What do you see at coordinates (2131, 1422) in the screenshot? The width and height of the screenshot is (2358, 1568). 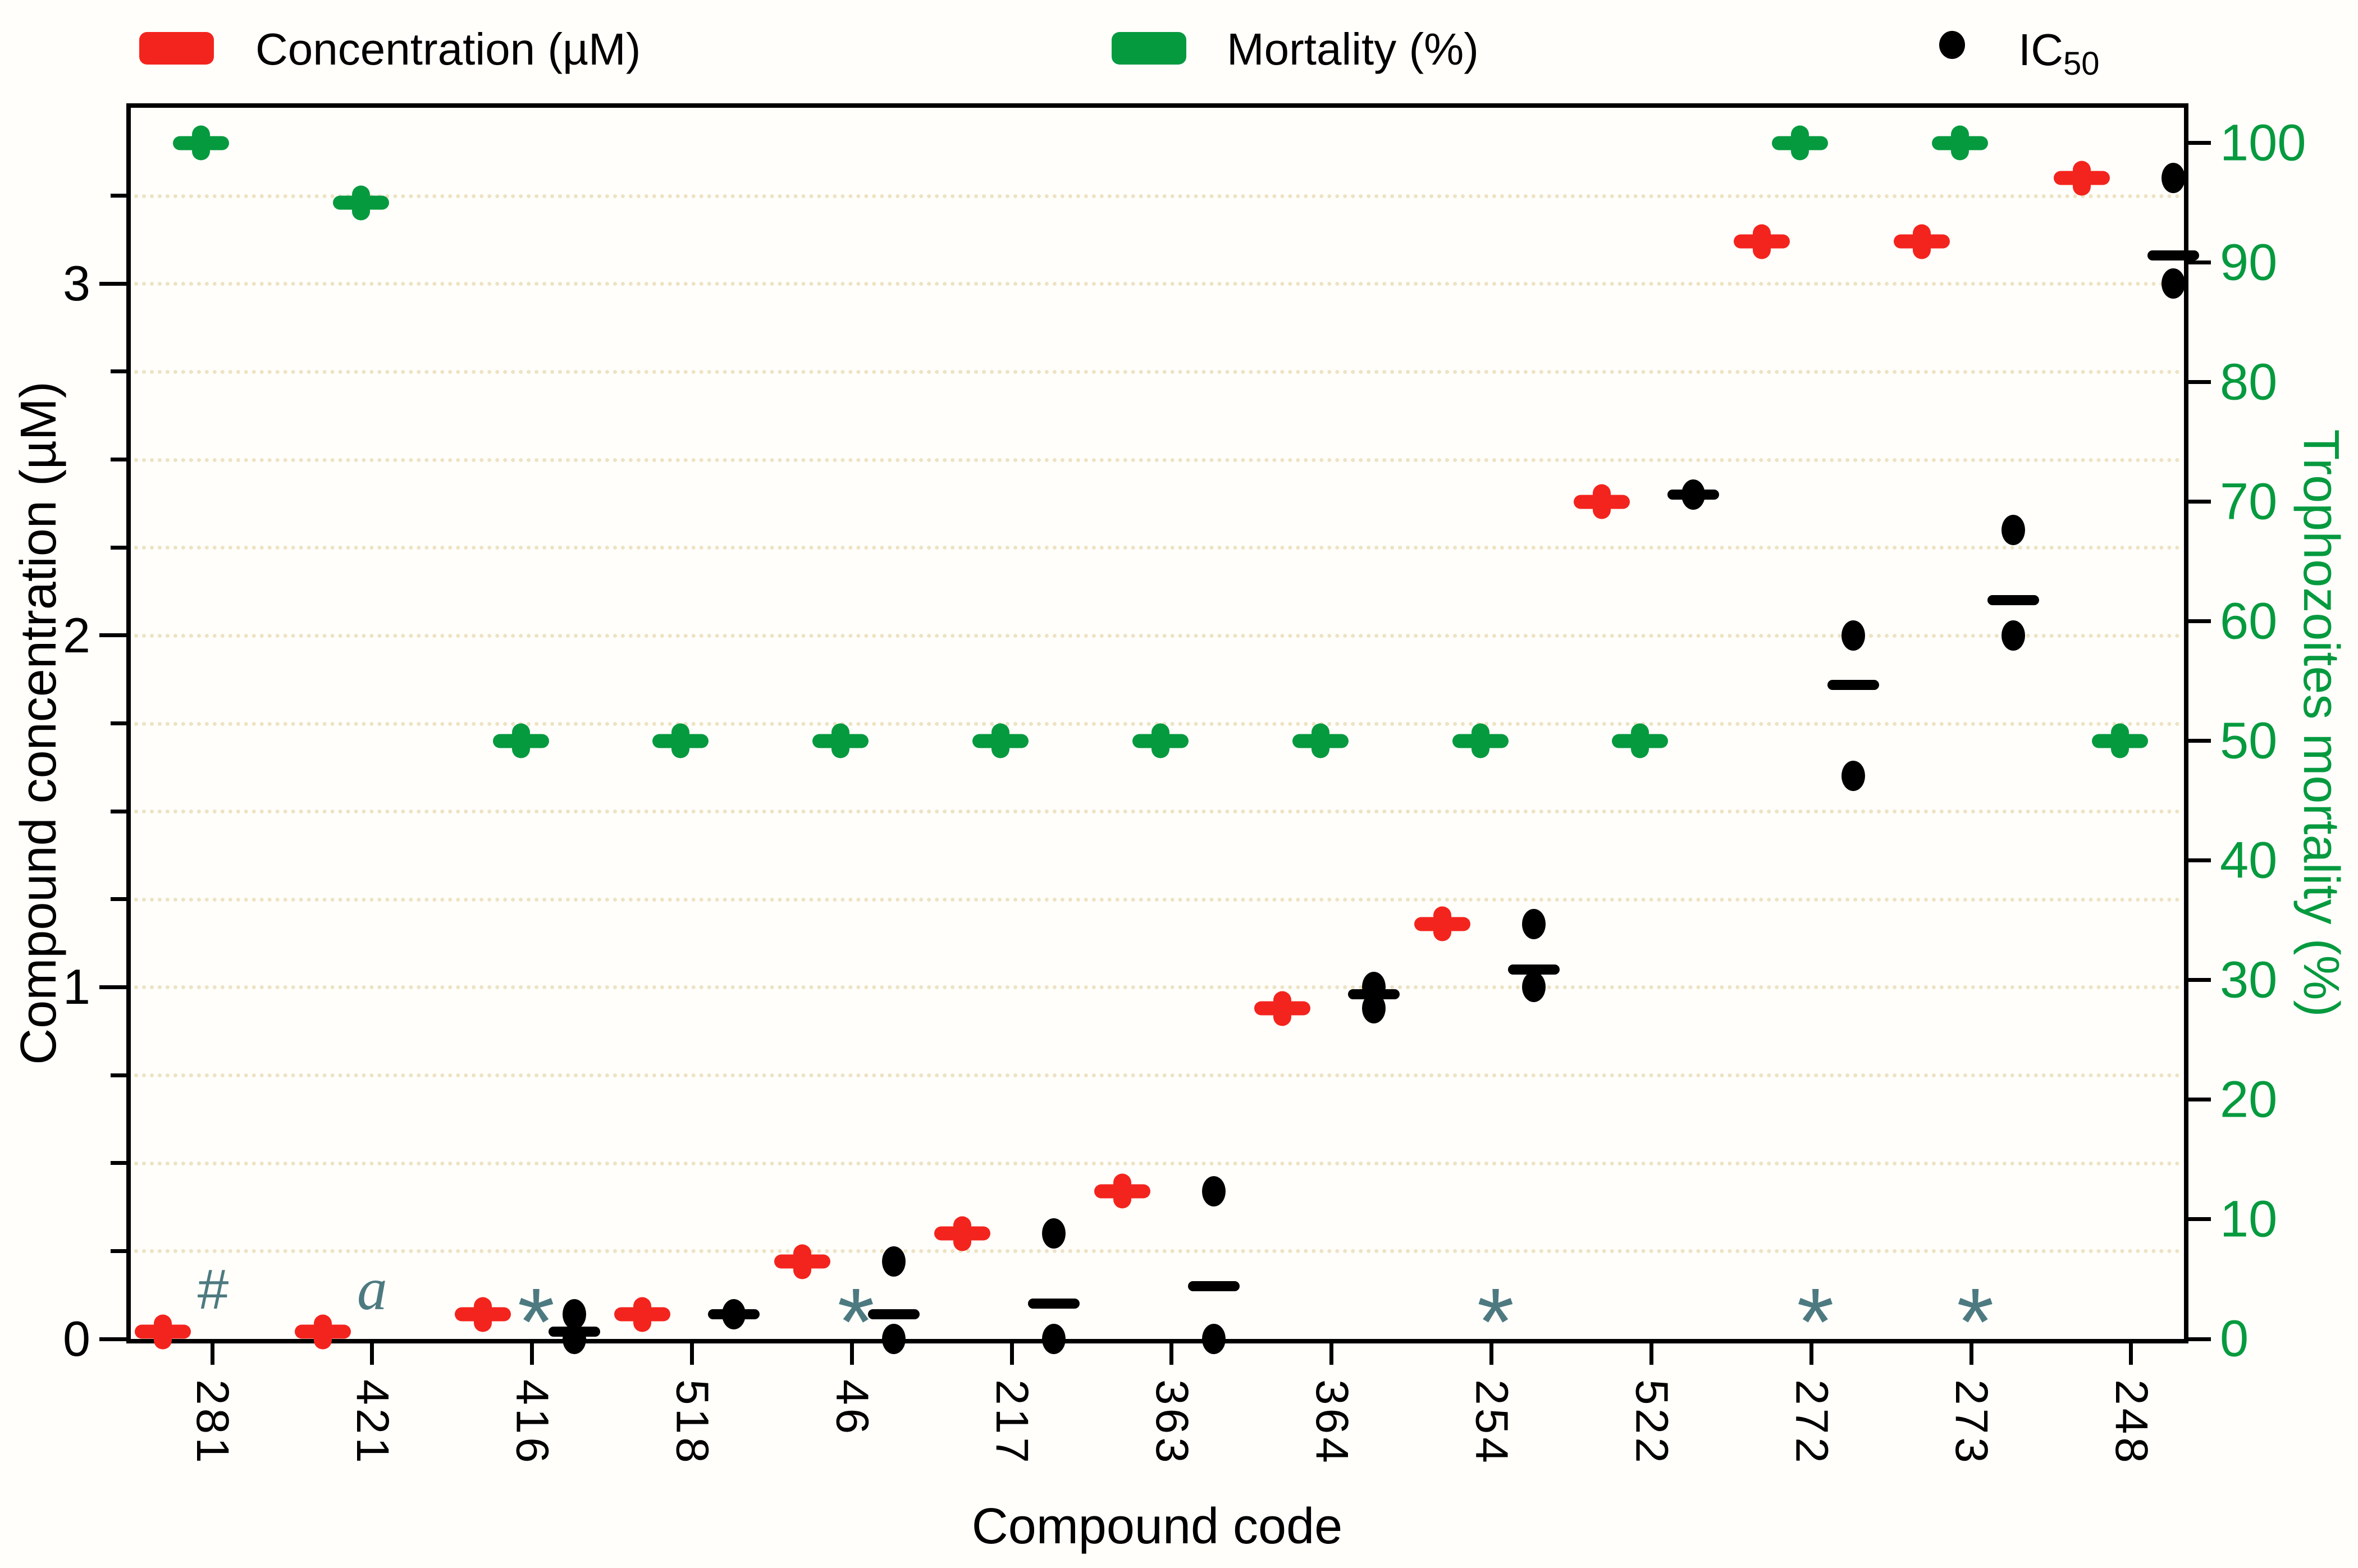 I see `x-category-label-248: 248` at bounding box center [2131, 1422].